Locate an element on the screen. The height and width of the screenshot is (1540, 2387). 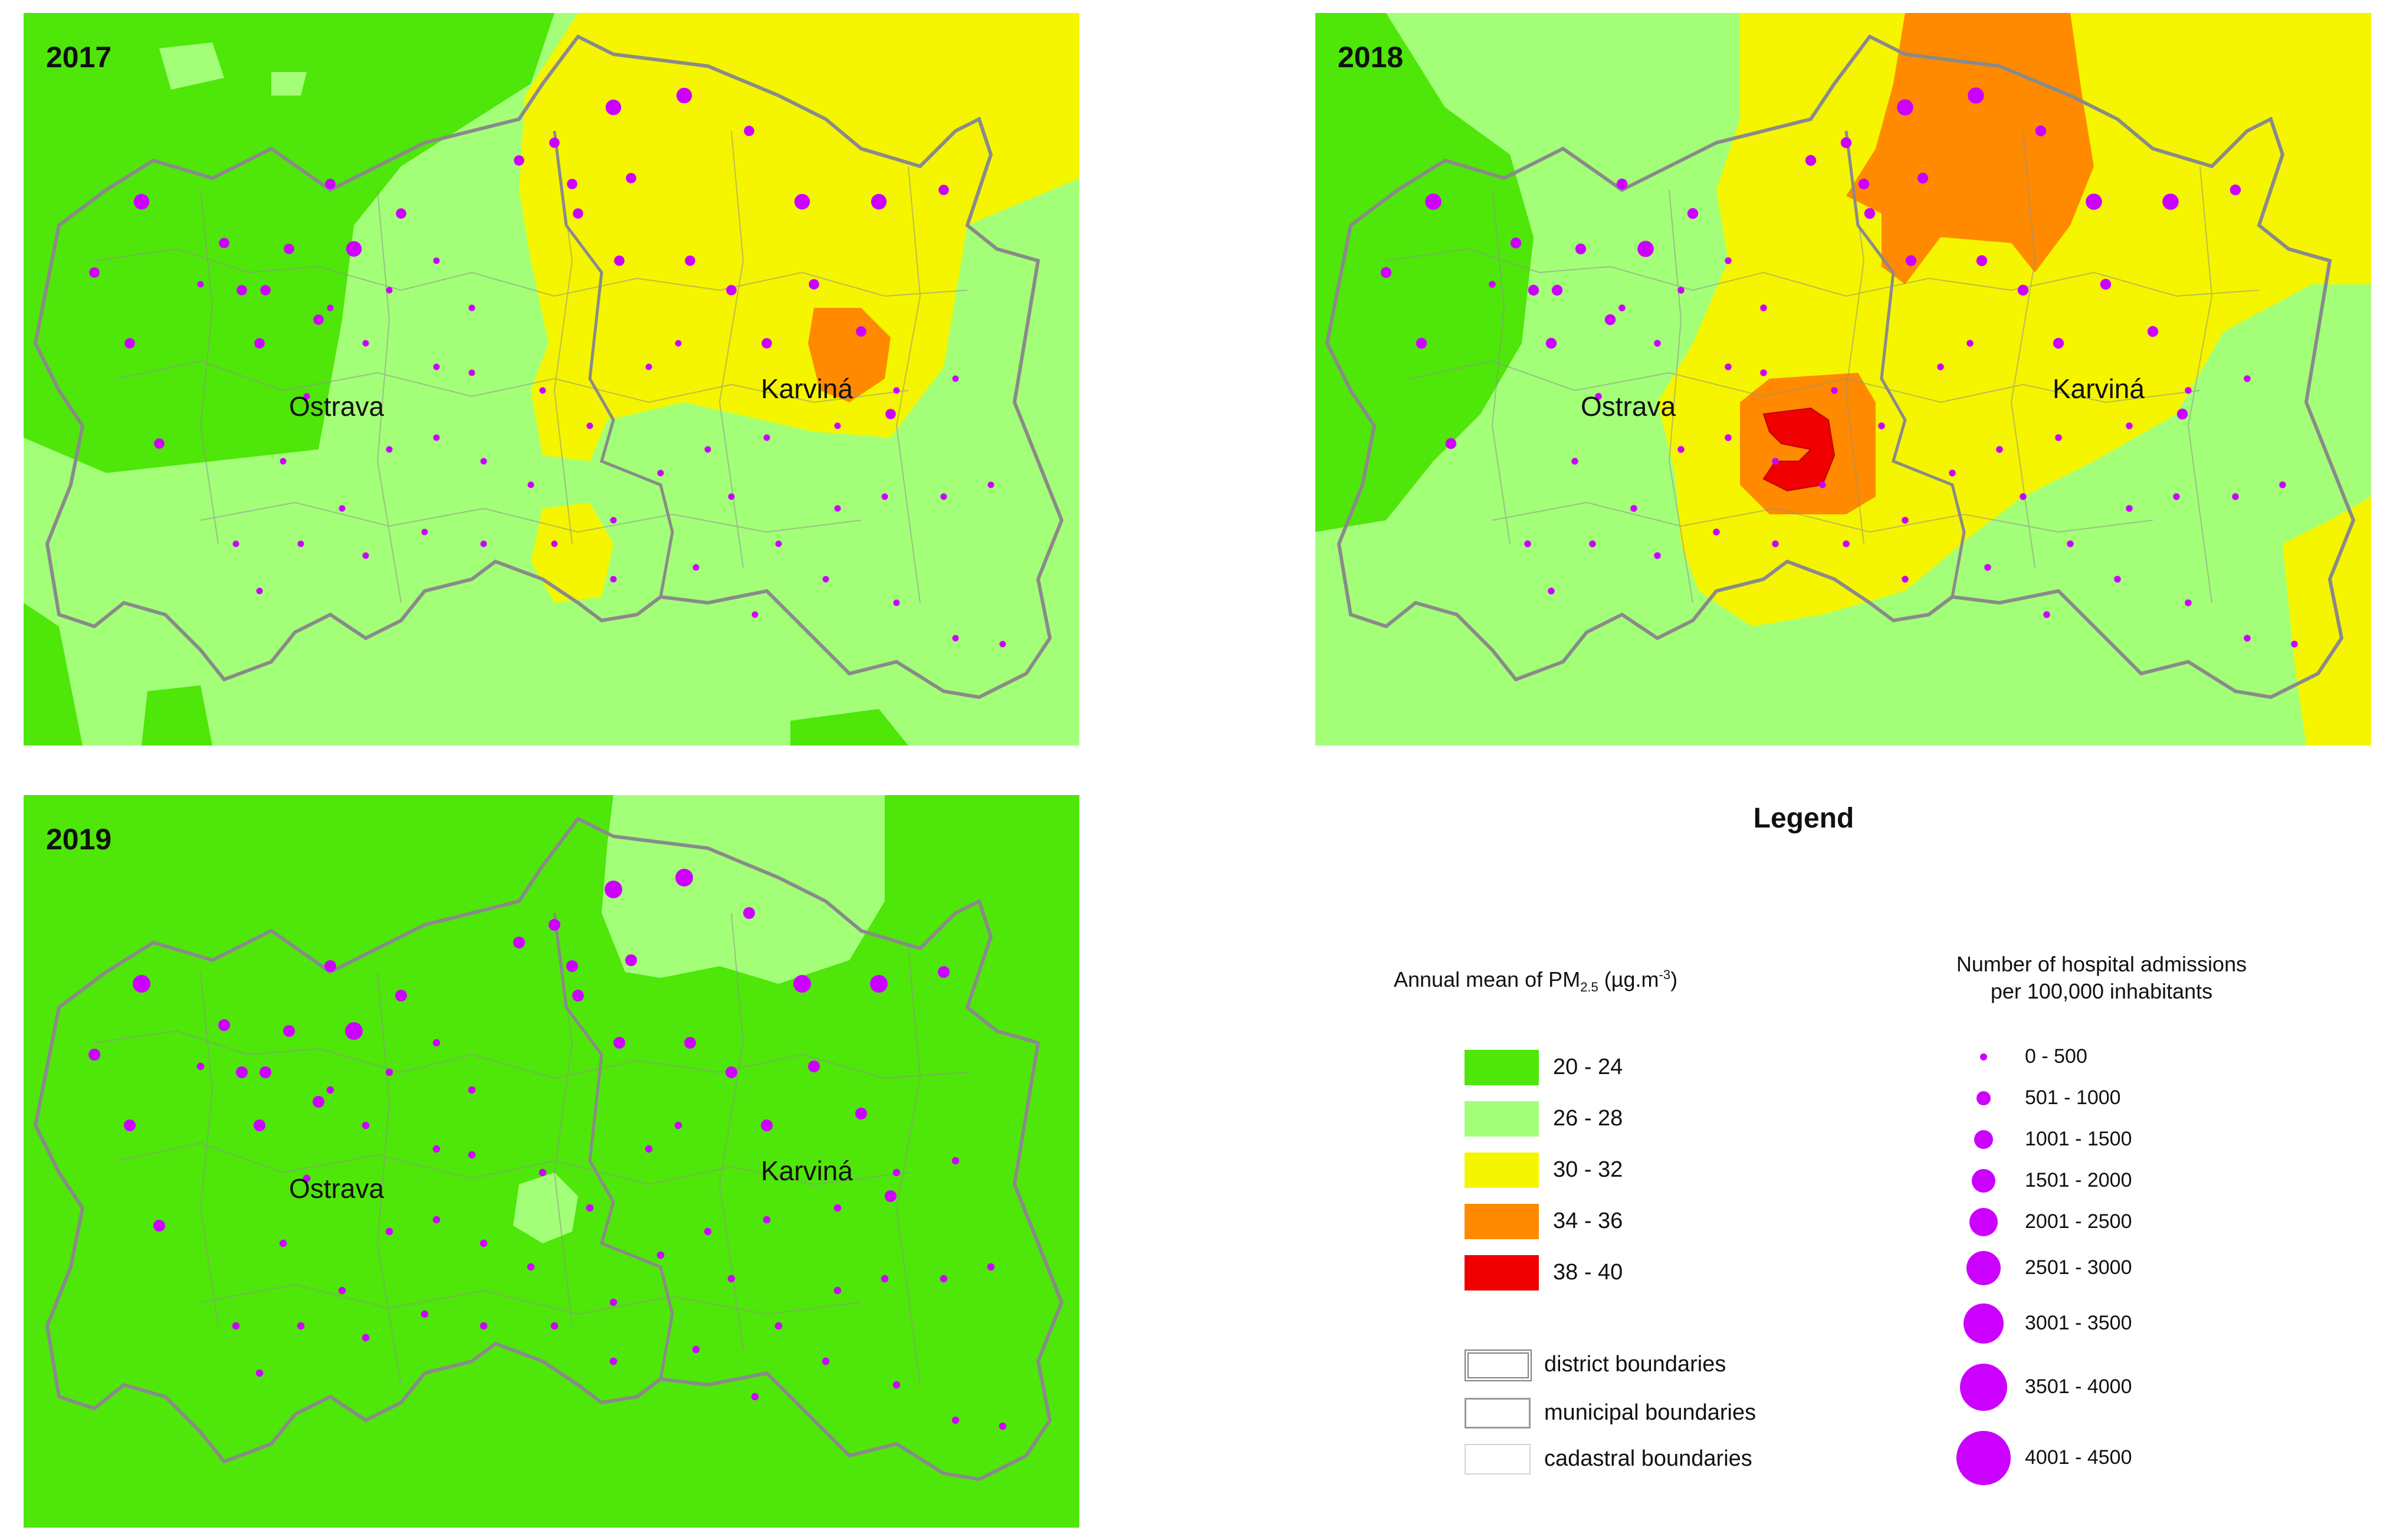
pm-swatch is located at coordinates (1502, 1119).